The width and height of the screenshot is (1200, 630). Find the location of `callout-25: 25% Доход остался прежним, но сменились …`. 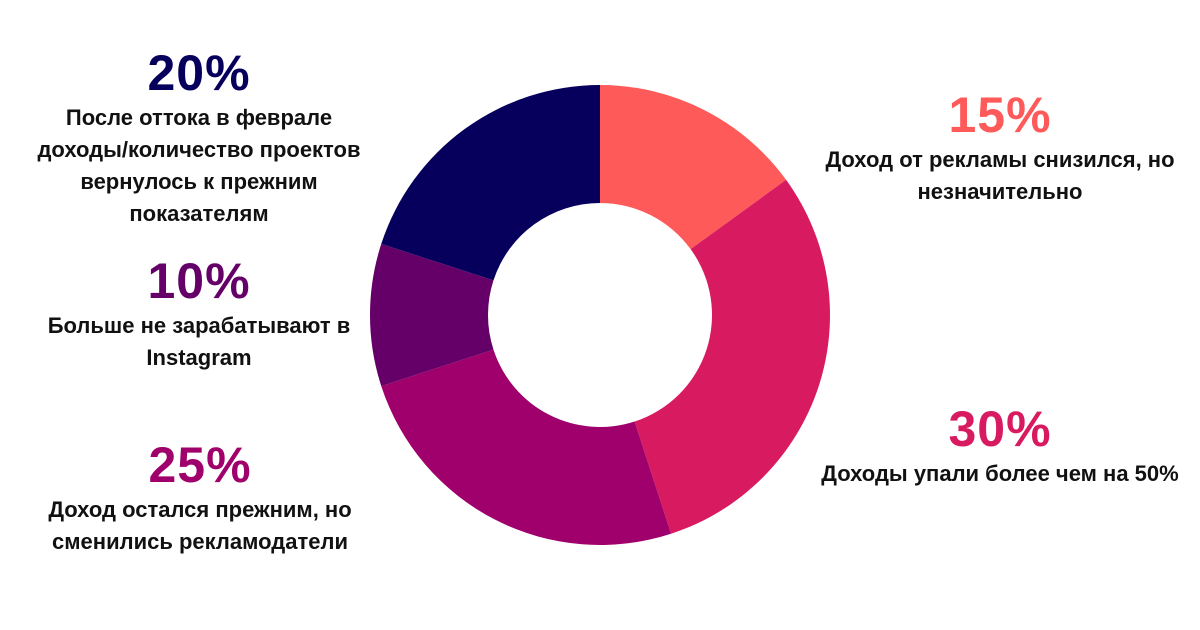

callout-25: 25% Доход остался прежним, но сменились … is located at coordinates (200, 497).